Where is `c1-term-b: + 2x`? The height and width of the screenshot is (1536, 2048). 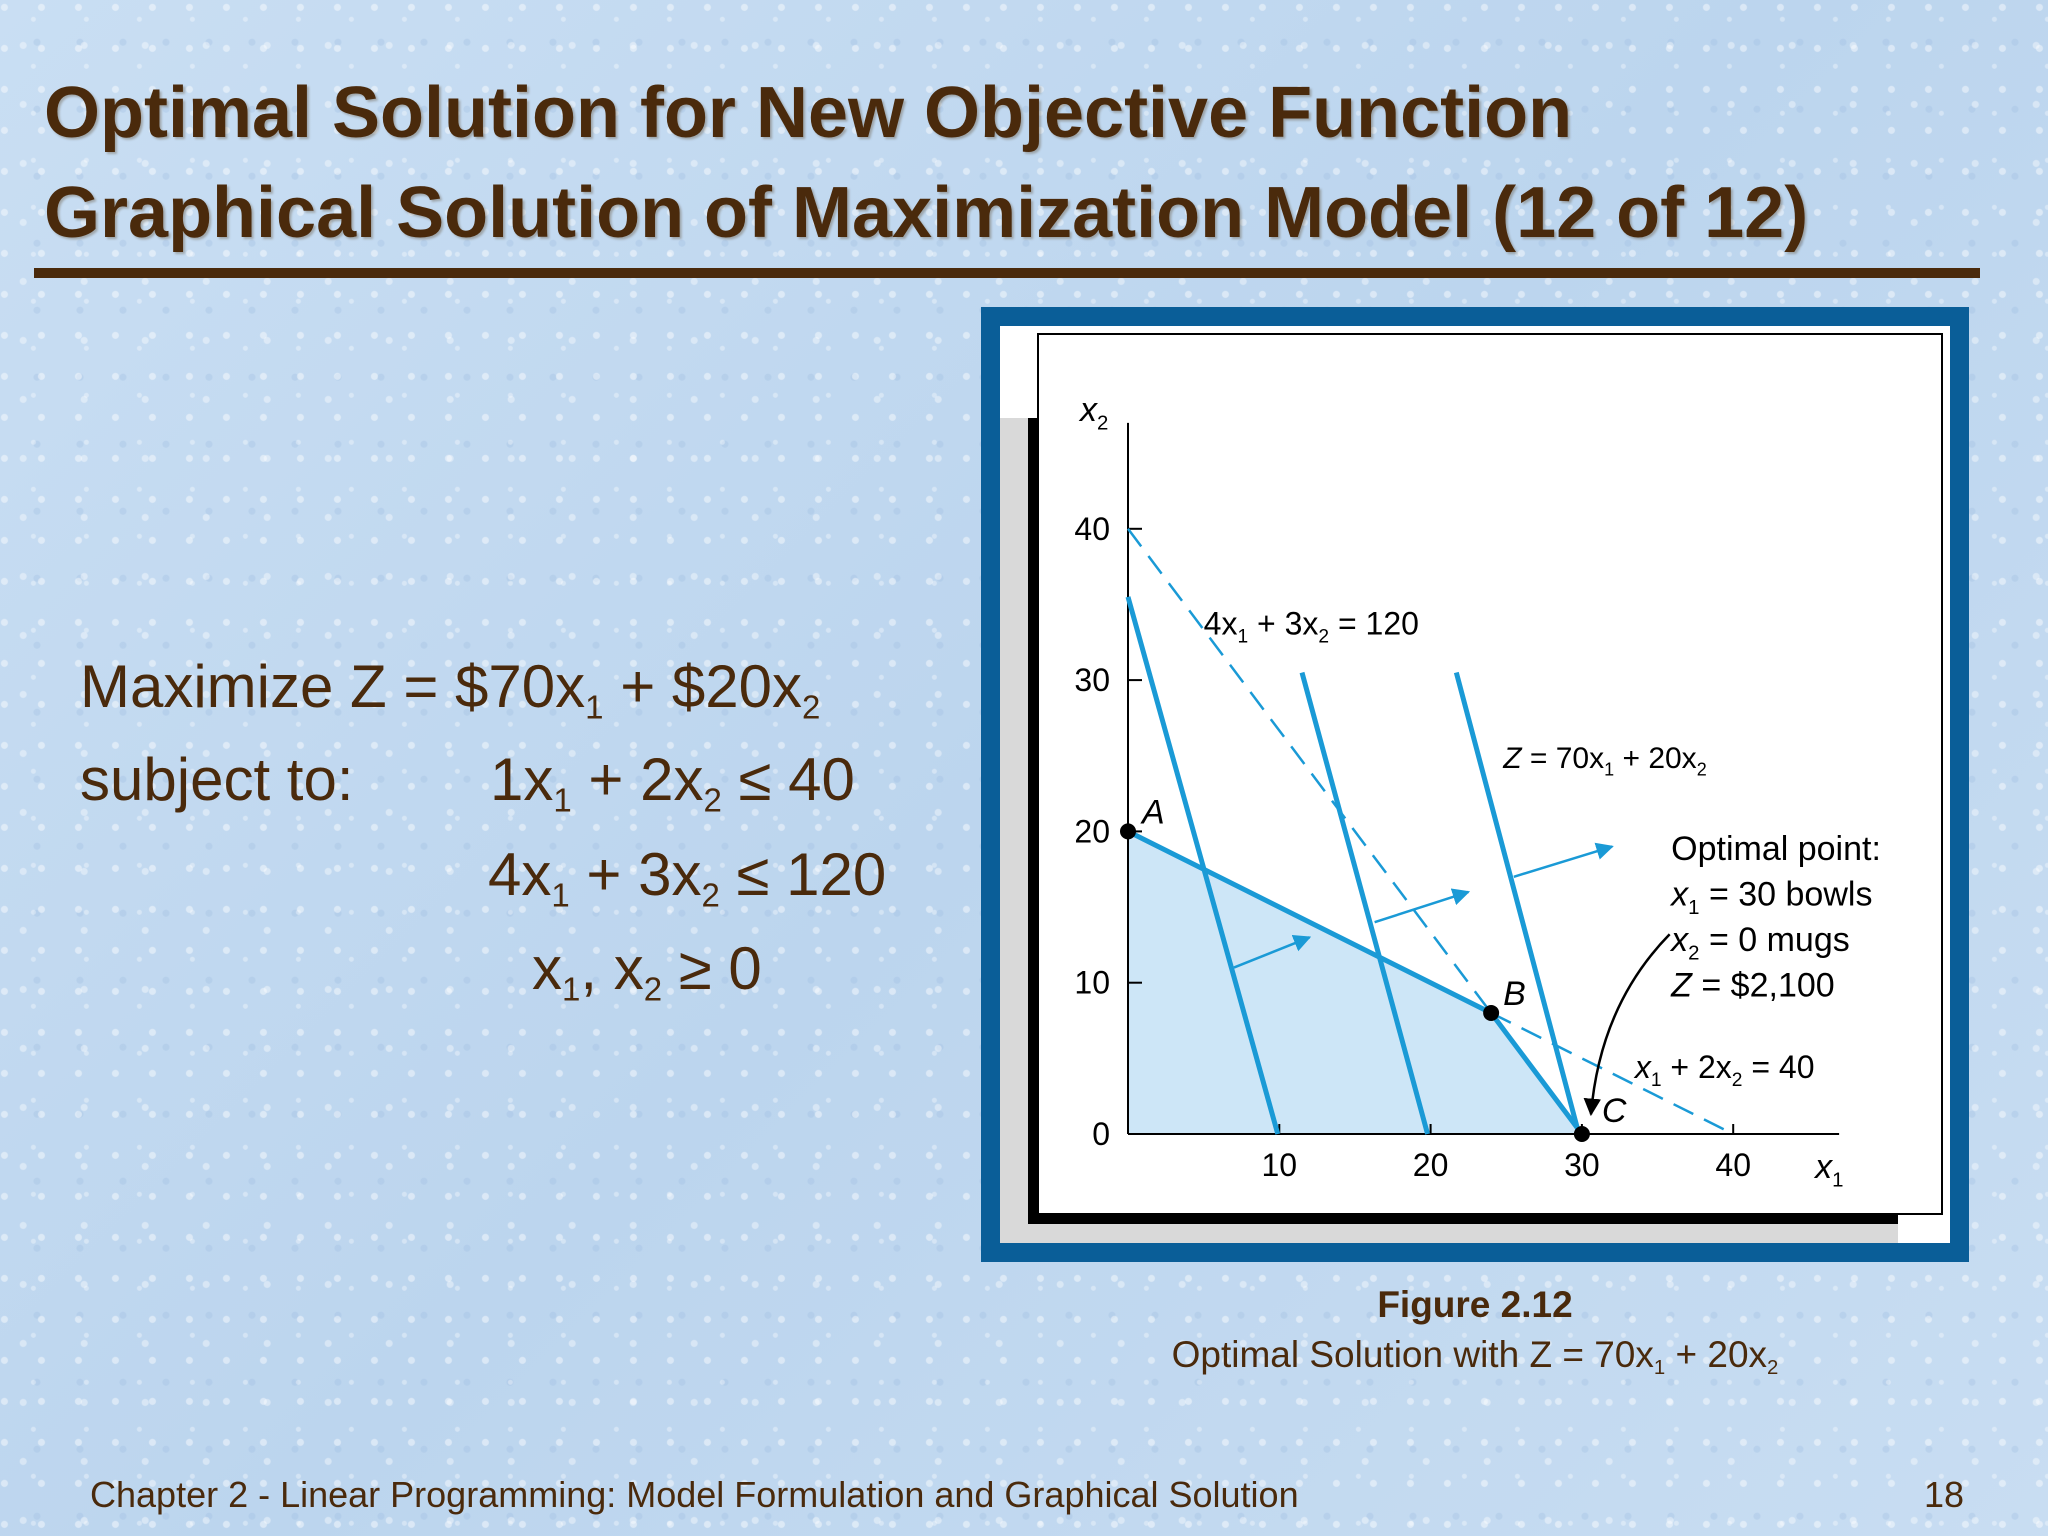
c1-term-b: + 2x is located at coordinates (637, 779).